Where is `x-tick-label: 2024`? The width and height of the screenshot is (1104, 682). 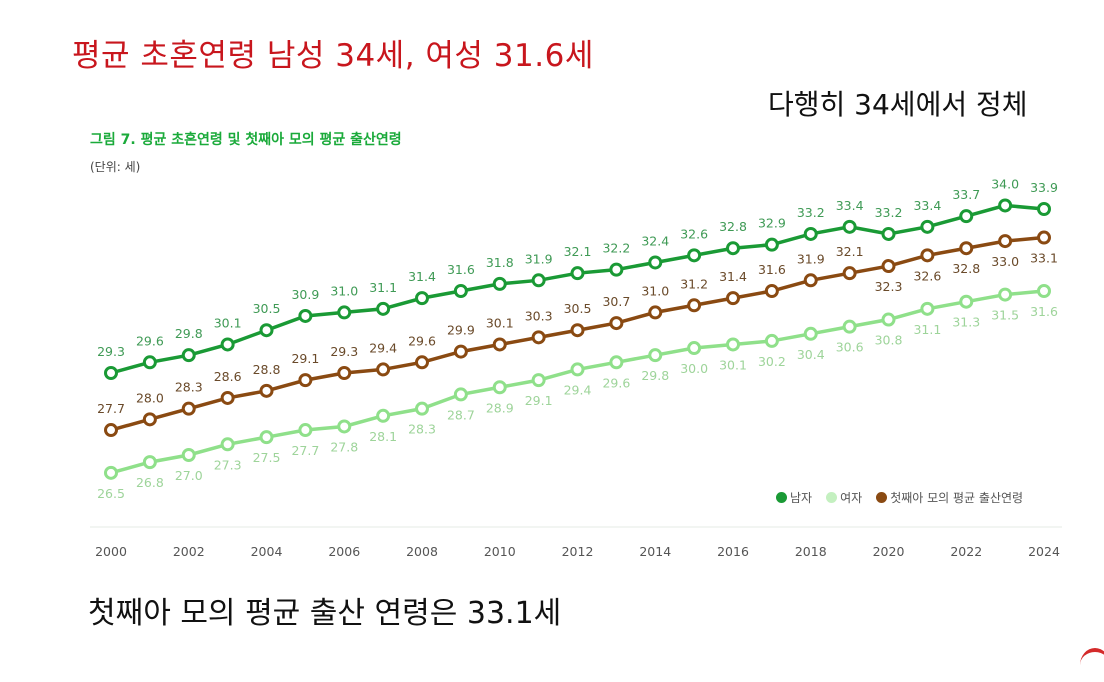 x-tick-label: 2024 is located at coordinates (1044, 551).